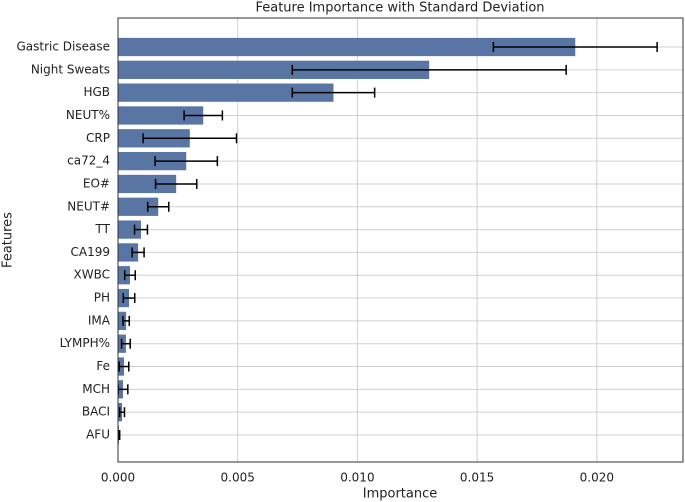 This screenshot has height=502, width=685. What do you see at coordinates (92, 275) in the screenshot?
I see `y-tick-label: XWBC` at bounding box center [92, 275].